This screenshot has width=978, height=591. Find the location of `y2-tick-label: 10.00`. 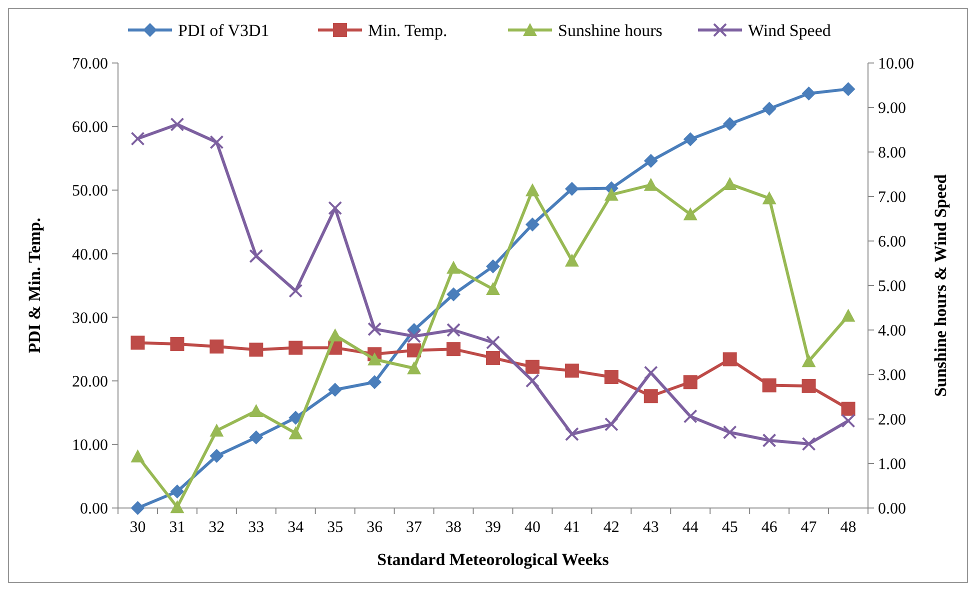

y2-tick-label: 10.00 is located at coordinates (896, 64).